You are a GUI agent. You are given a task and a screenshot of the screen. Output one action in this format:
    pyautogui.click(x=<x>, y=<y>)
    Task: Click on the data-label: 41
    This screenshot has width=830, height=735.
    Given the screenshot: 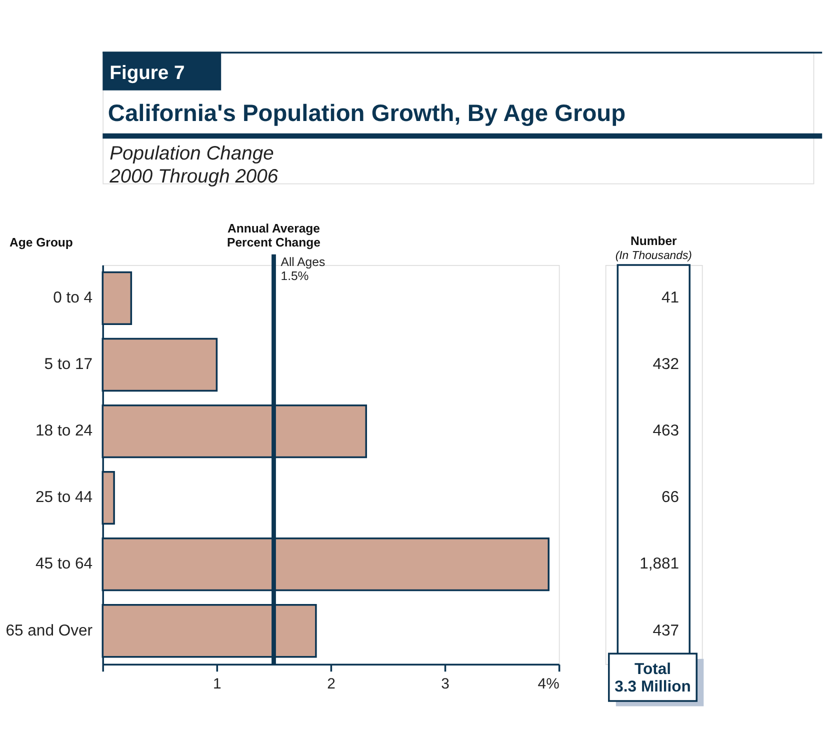 What is the action you would take?
    pyautogui.click(x=671, y=298)
    